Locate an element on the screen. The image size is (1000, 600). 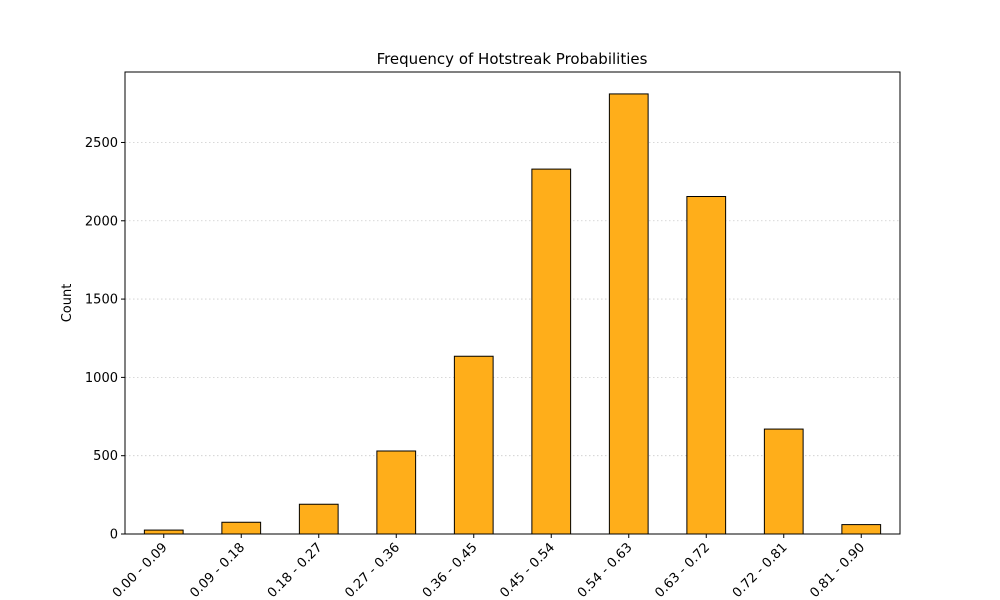
y-tick-label: 2000 is located at coordinates (101, 221).